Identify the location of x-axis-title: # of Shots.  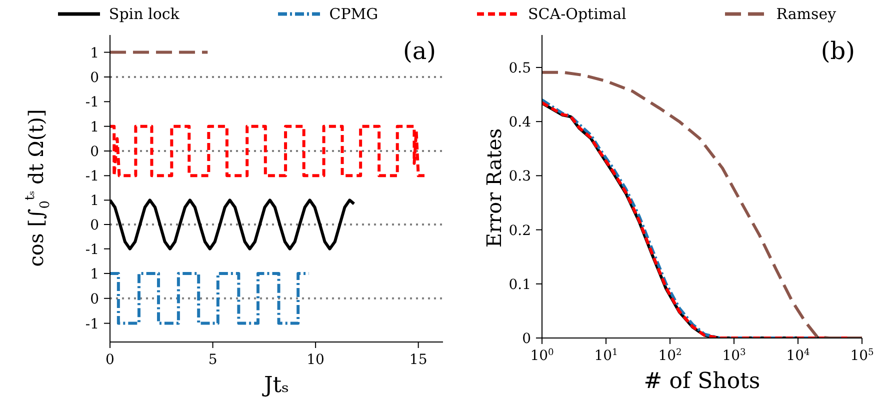
(702, 381).